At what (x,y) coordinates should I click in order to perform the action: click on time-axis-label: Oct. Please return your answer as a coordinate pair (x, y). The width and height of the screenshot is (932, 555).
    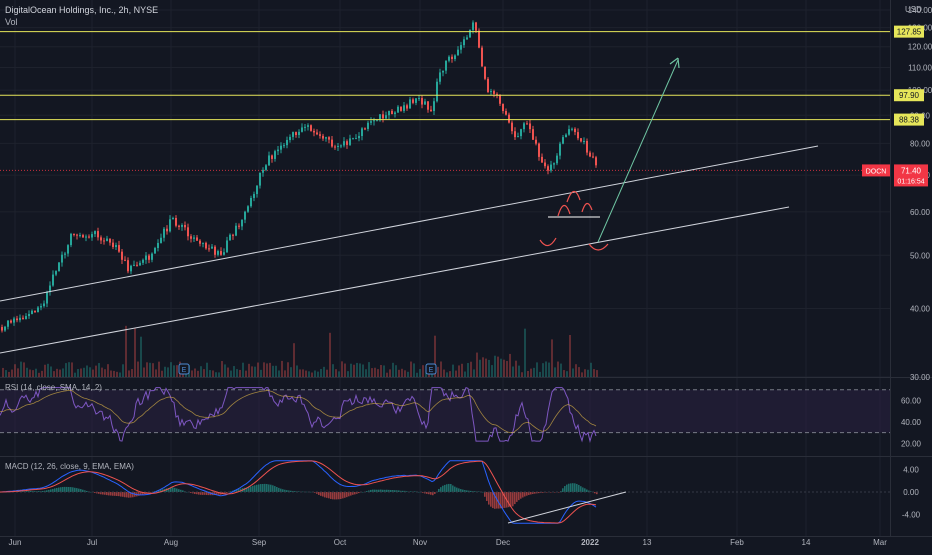
    Looking at the image, I should click on (340, 542).